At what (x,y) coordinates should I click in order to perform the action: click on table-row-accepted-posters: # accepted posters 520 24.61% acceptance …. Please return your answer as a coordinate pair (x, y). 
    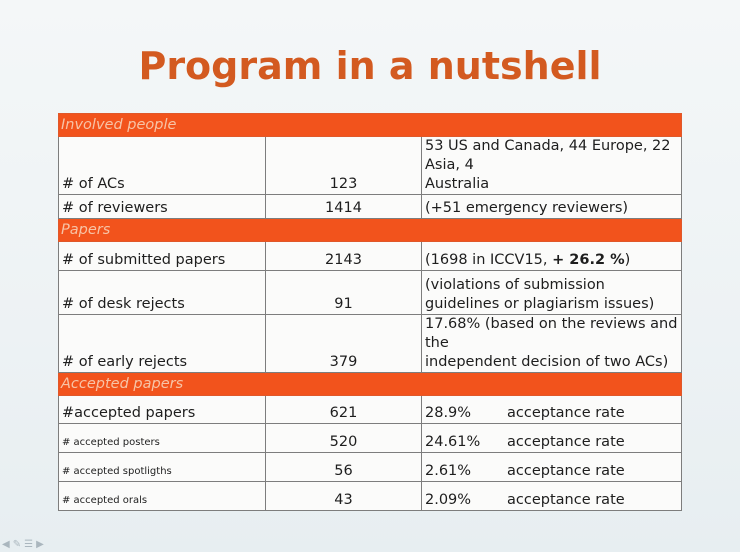
    Looking at the image, I should click on (370, 438).